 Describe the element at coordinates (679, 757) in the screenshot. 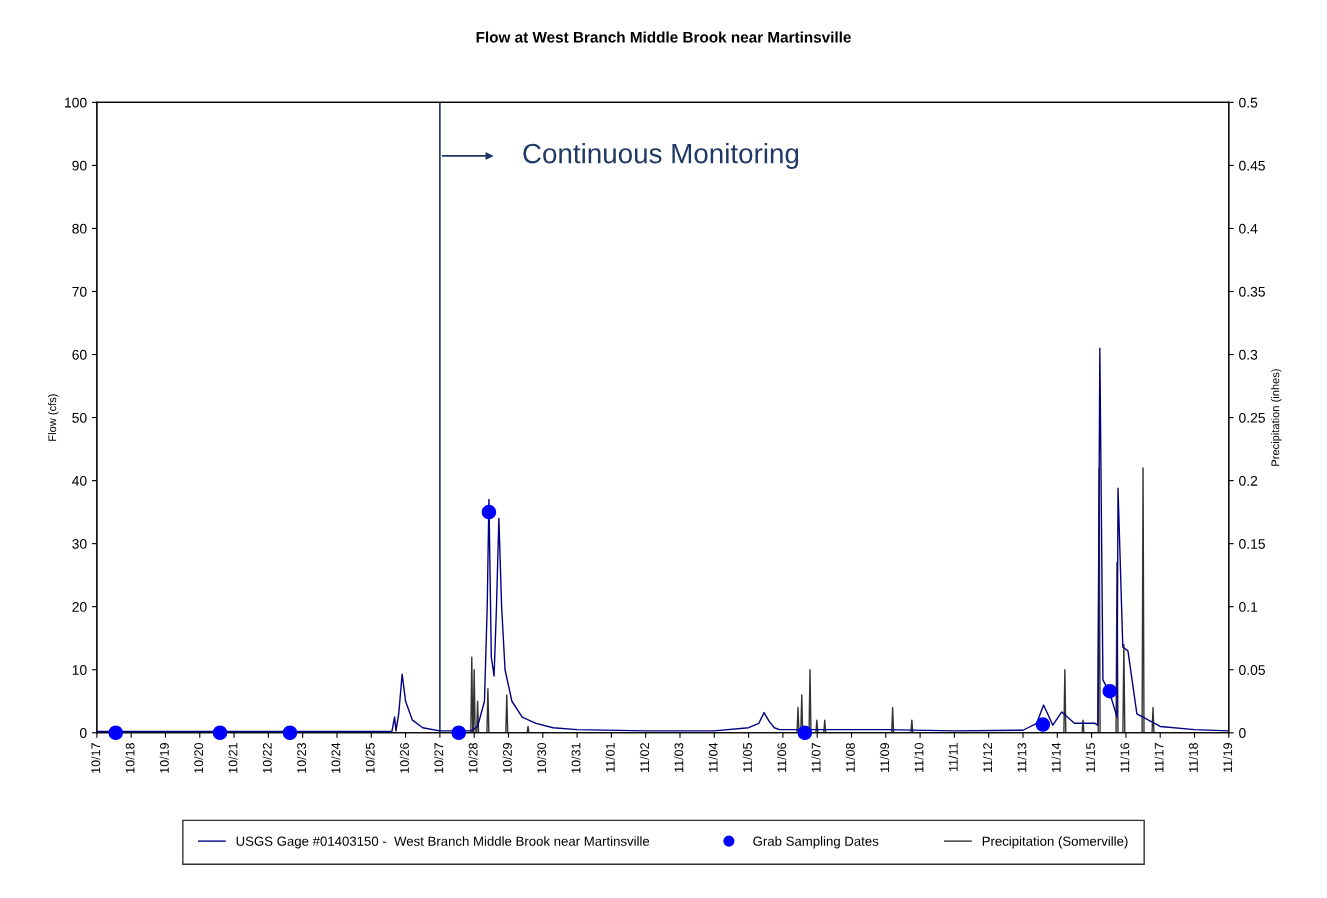

I see `x-tick-label: 11/03` at that location.